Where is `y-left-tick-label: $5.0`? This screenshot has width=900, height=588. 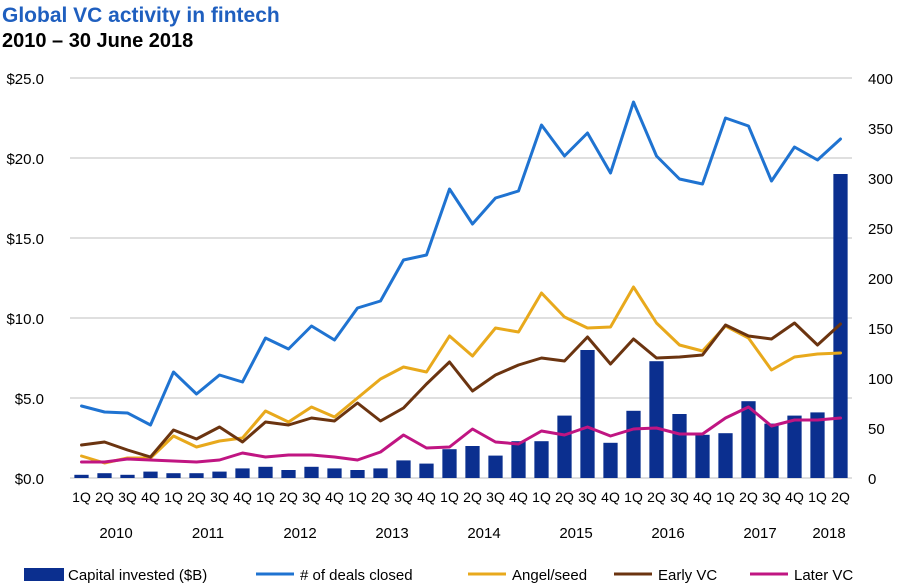
y-left-tick-label: $5.0 is located at coordinates (29, 399).